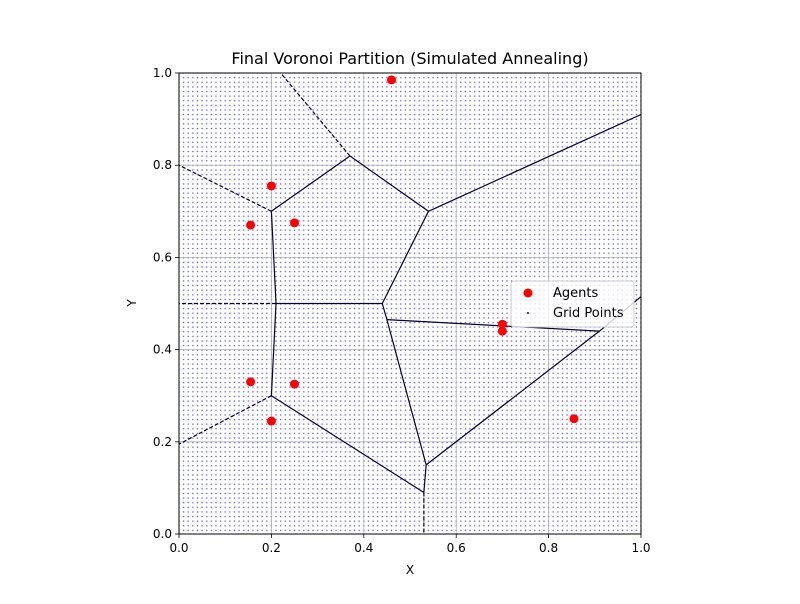  I want to click on y-tick-label: 0.2, so click(162, 442).